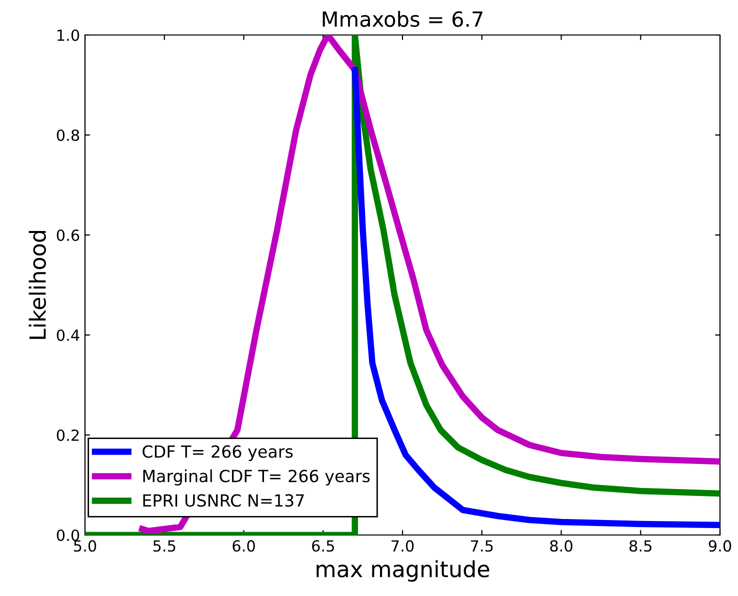 Image resolution: width=738 pixels, height=596 pixels. I want to click on x-axis-title: max magnitude, so click(403, 571).